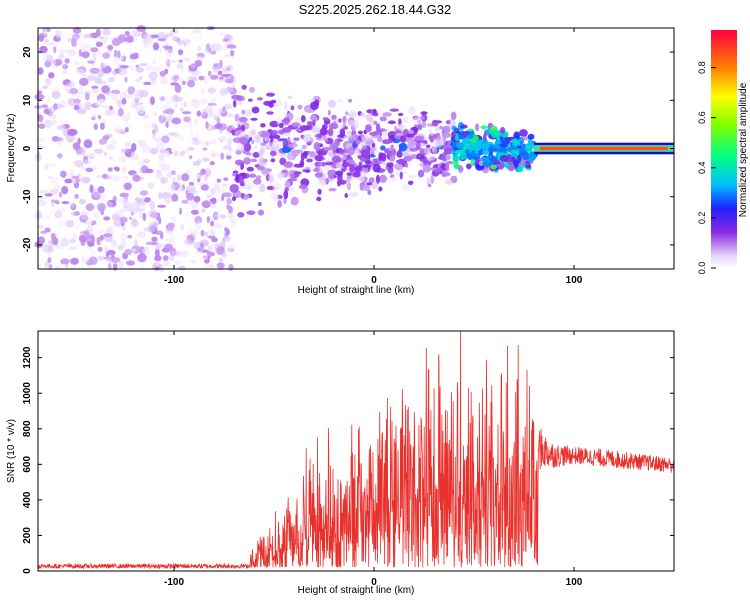 The height and width of the screenshot is (600, 750). What do you see at coordinates (356, 290) in the screenshot?
I see `spectrogram-x-label: Height of straight line (km)` at bounding box center [356, 290].